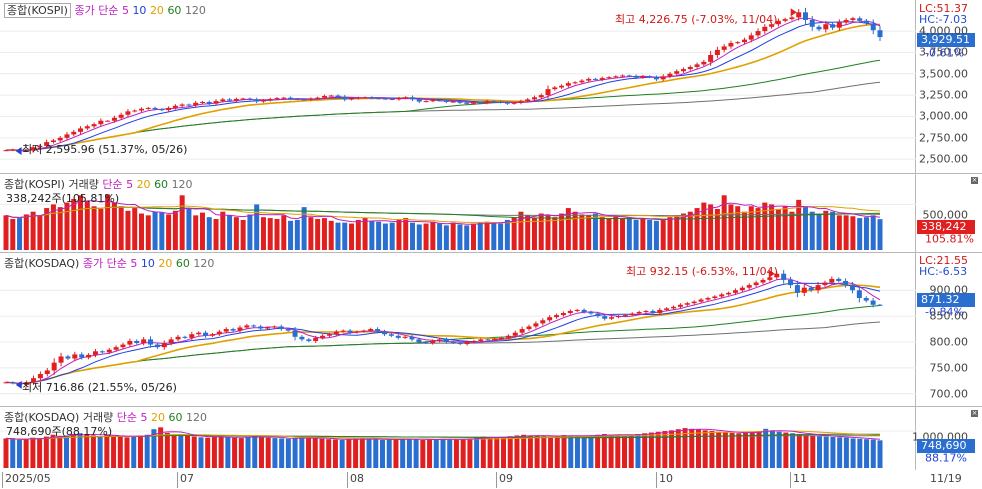 This screenshot has width=982, height=489. What do you see at coordinates (491, 479) in the screenshot?
I see `date-axis: 2025/05 07 08 09 10 11 11/19` at bounding box center [491, 479].